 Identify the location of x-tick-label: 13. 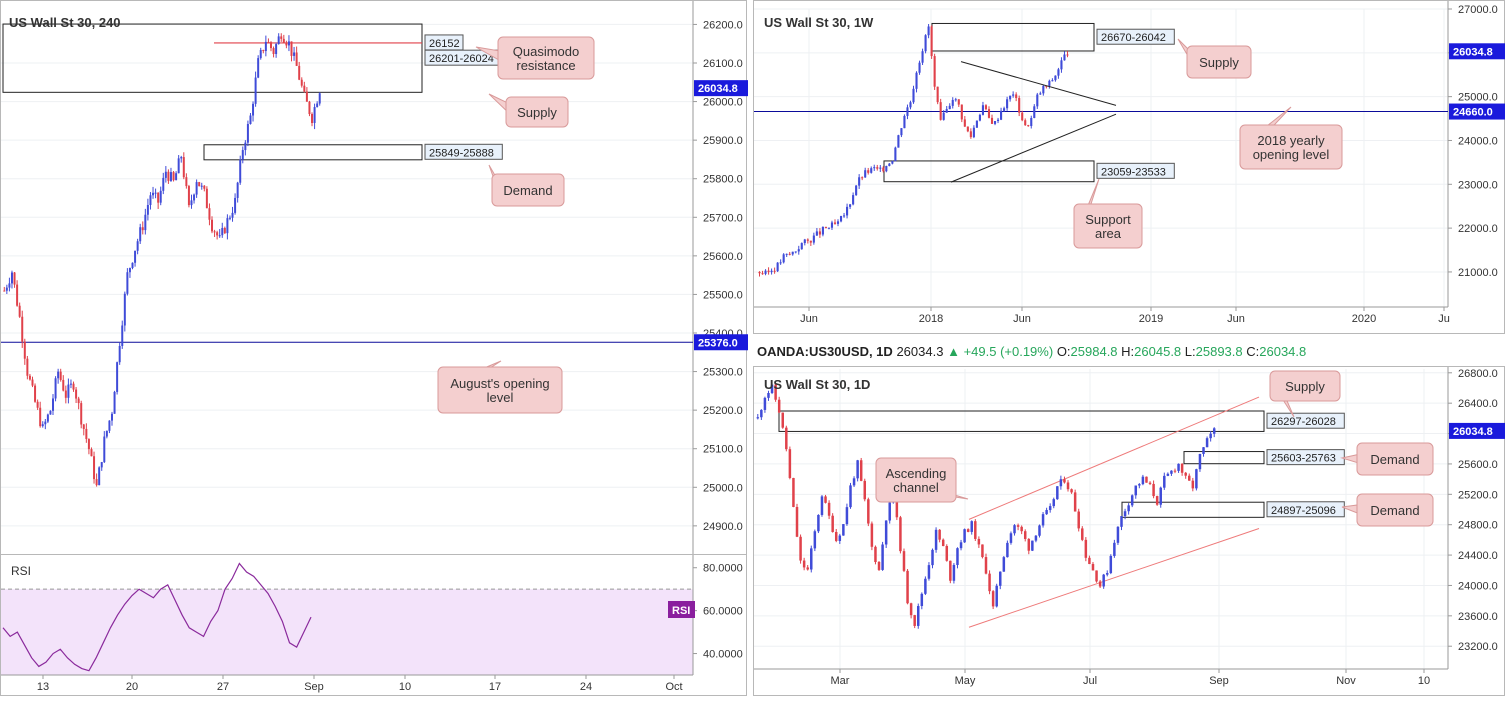
(43, 687).